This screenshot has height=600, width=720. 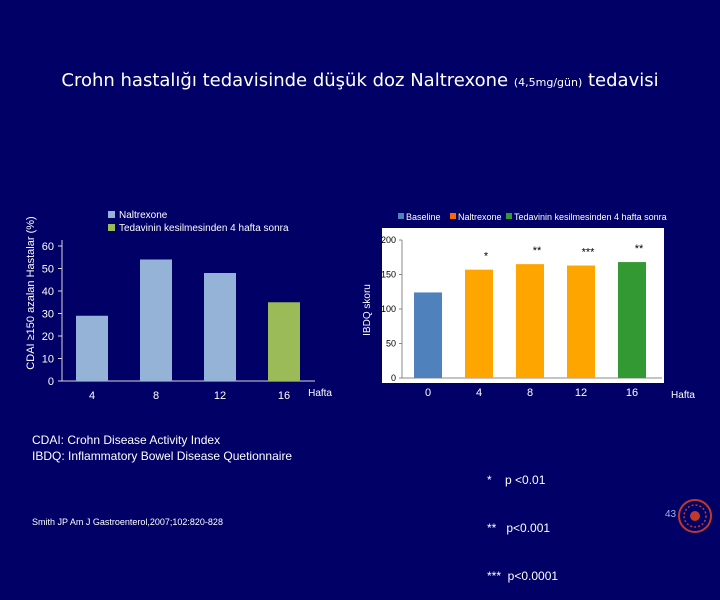 I want to click on chart1-x-tick-label: 12, so click(x=220, y=396).